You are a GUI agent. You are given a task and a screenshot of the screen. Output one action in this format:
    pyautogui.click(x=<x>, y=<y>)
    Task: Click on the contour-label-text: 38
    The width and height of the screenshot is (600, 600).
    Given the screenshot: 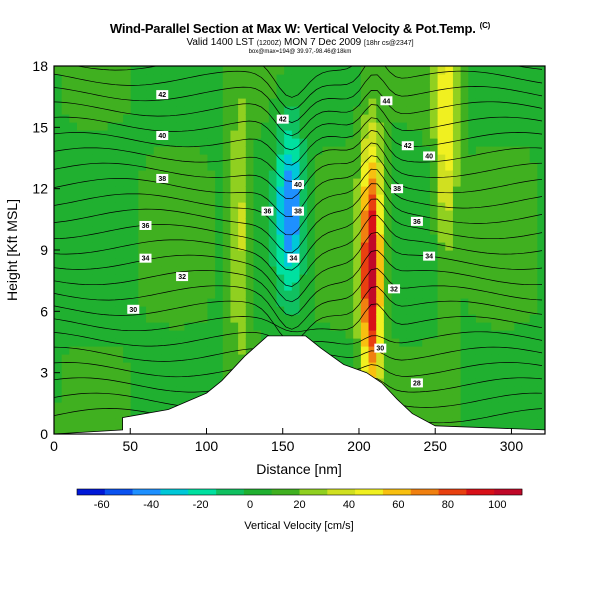 What is the action you would take?
    pyautogui.click(x=162, y=179)
    